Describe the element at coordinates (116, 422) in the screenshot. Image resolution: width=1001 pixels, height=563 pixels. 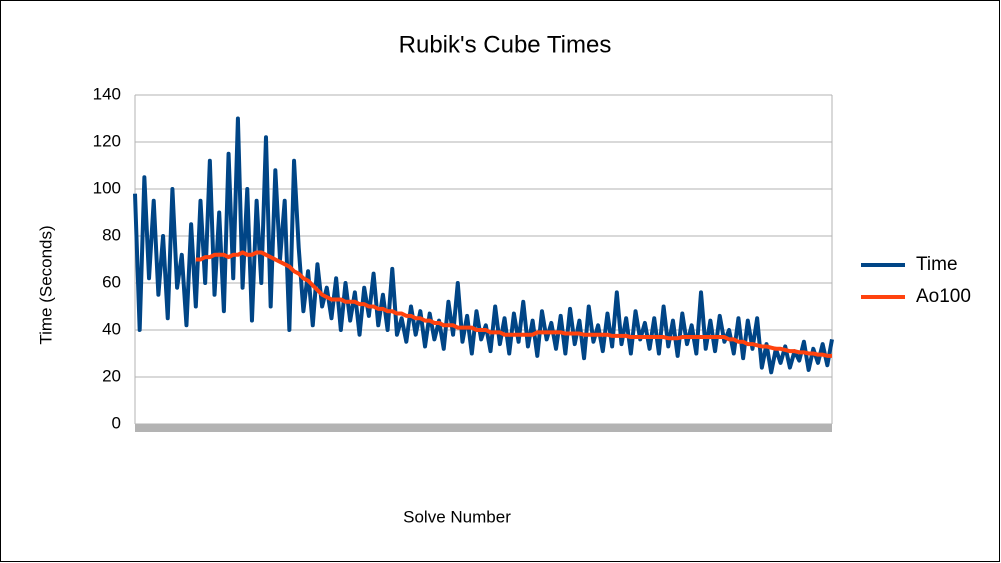
I see `y-tick-label: 0` at that location.